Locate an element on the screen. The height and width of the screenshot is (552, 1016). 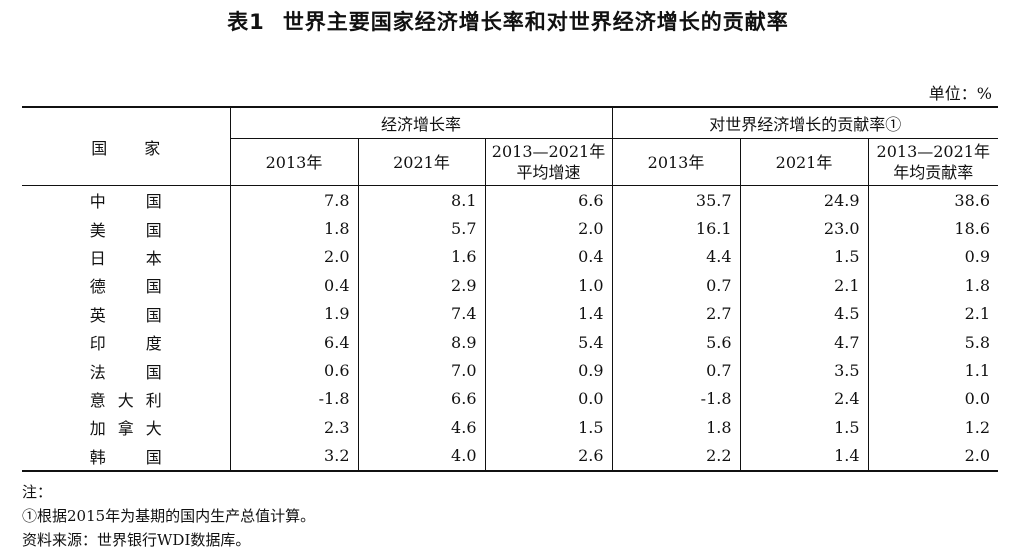
country-name: 德国 is located at coordinates (125, 287).